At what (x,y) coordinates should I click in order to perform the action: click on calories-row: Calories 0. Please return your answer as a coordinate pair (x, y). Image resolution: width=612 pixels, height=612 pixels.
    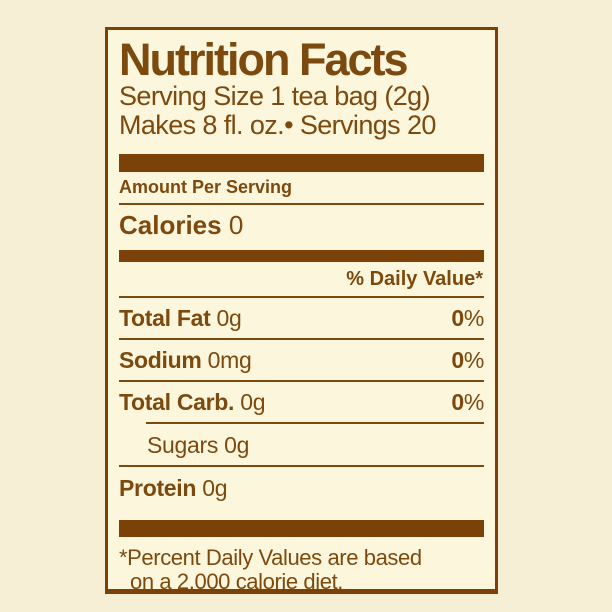
    Looking at the image, I should click on (301, 227).